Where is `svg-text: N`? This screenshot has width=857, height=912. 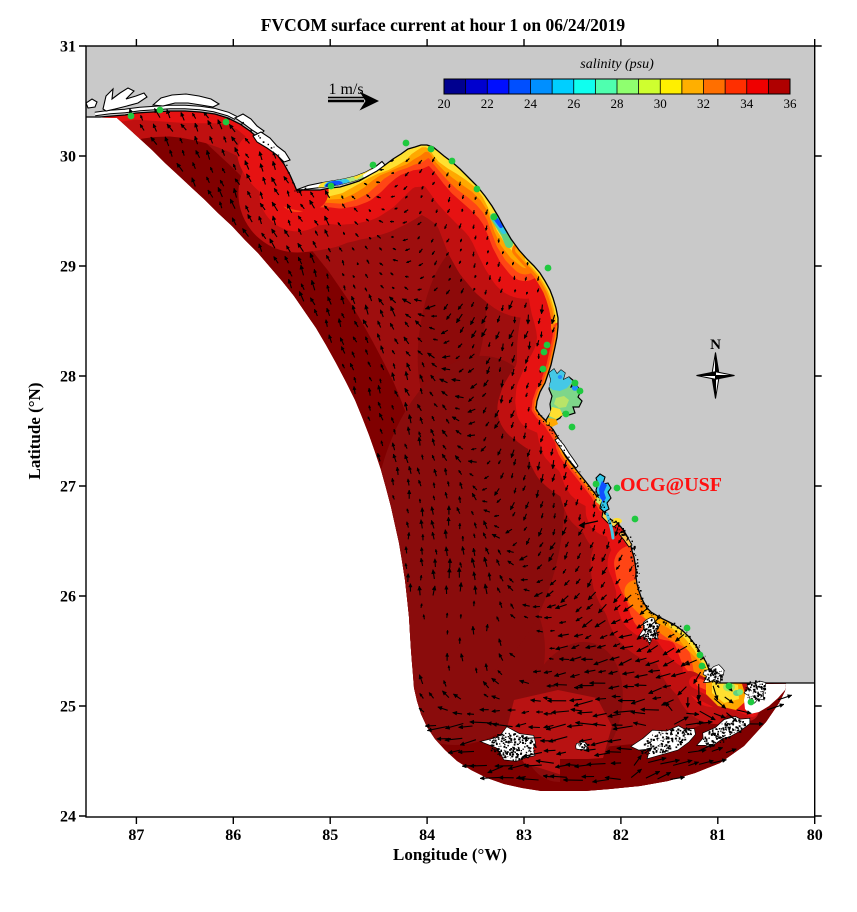 svg-text: N is located at coordinates (715, 345).